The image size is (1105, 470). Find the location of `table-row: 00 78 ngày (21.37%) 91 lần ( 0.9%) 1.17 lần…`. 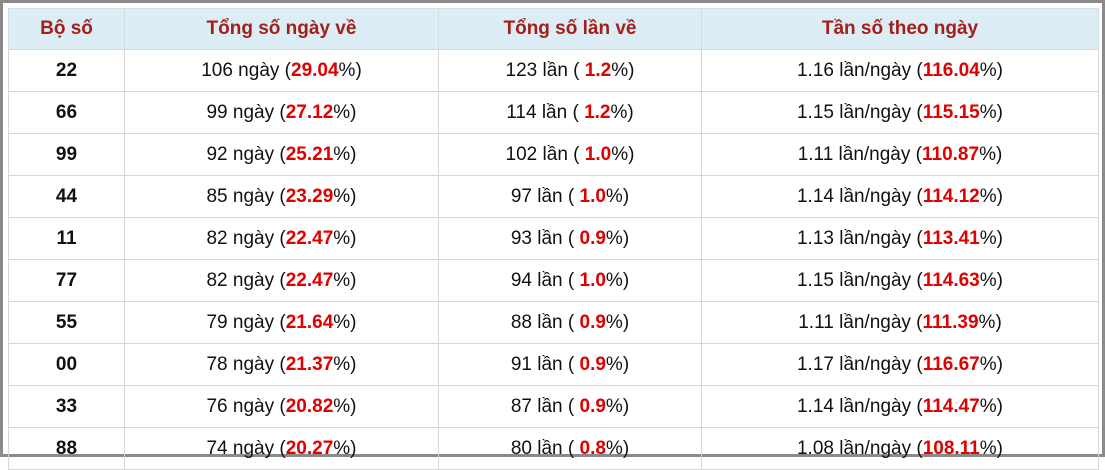

table-row: 00 78 ngày (21.37%) 91 lần ( 0.9%) 1.17 lần… is located at coordinates (553, 364).